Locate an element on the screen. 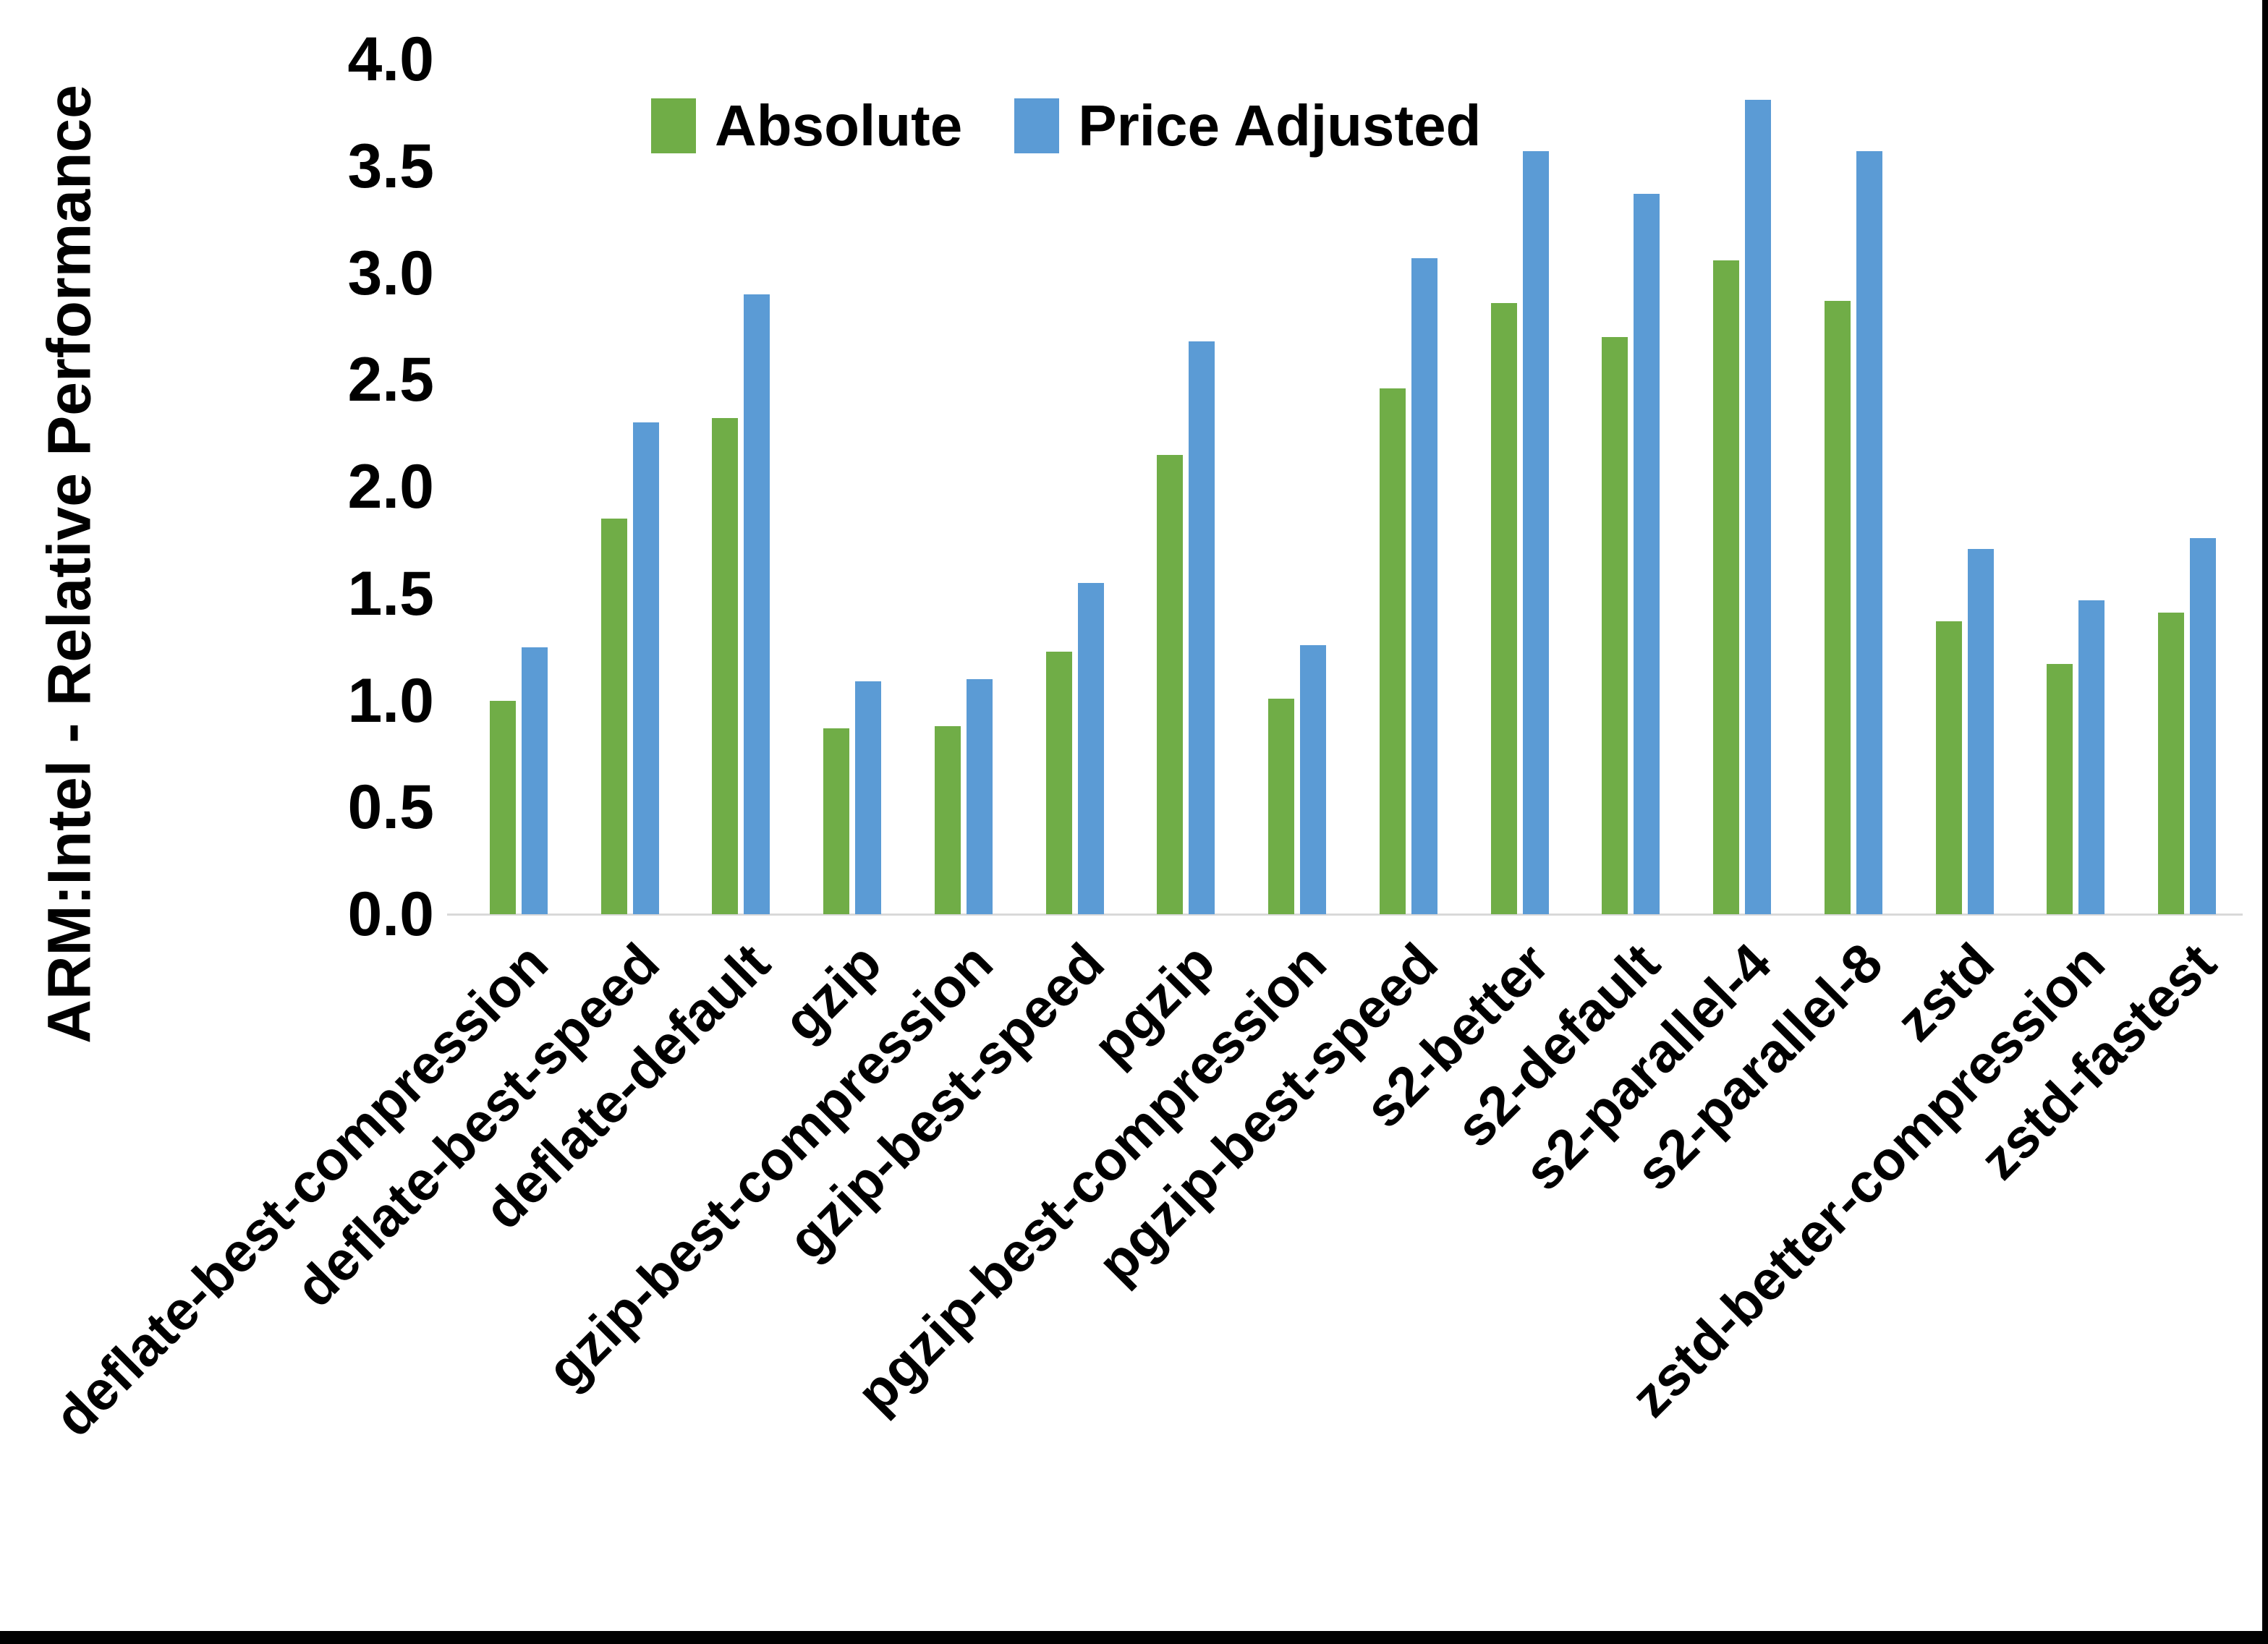 The height and width of the screenshot is (1644, 2268). legend-label-price-adjusted: Price Adjusted is located at coordinates (1280, 125).